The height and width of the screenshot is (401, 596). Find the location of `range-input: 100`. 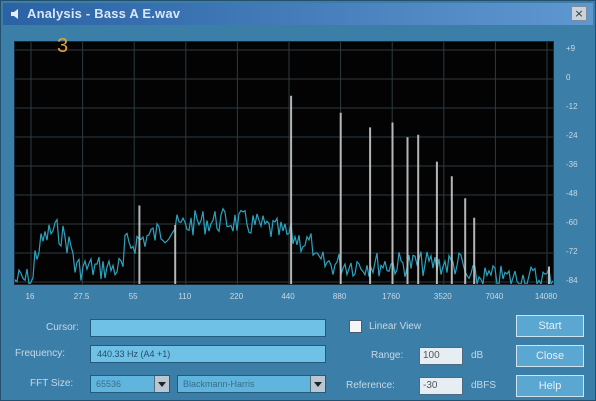

range-input: 100 is located at coordinates (441, 356).